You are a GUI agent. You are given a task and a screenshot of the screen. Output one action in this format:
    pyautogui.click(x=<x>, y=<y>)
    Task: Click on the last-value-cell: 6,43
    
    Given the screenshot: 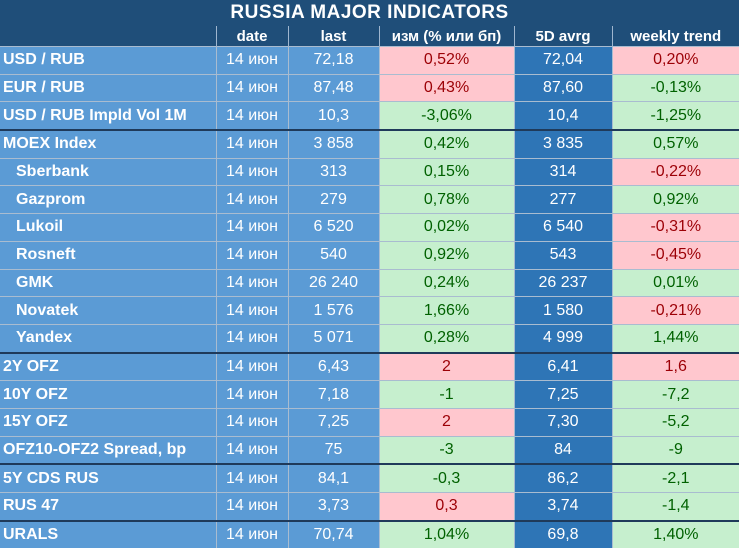 What is the action you would take?
    pyautogui.click(x=333, y=367)
    